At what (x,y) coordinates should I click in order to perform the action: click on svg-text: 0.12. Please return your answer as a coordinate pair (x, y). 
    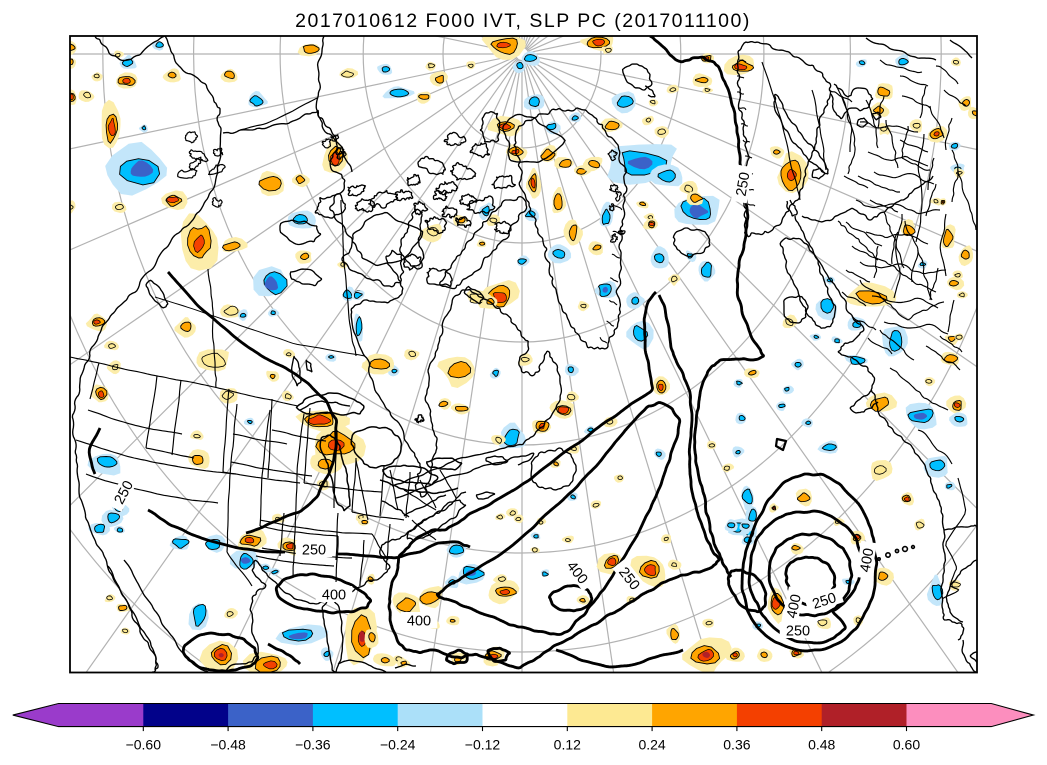
    Looking at the image, I should click on (567, 745).